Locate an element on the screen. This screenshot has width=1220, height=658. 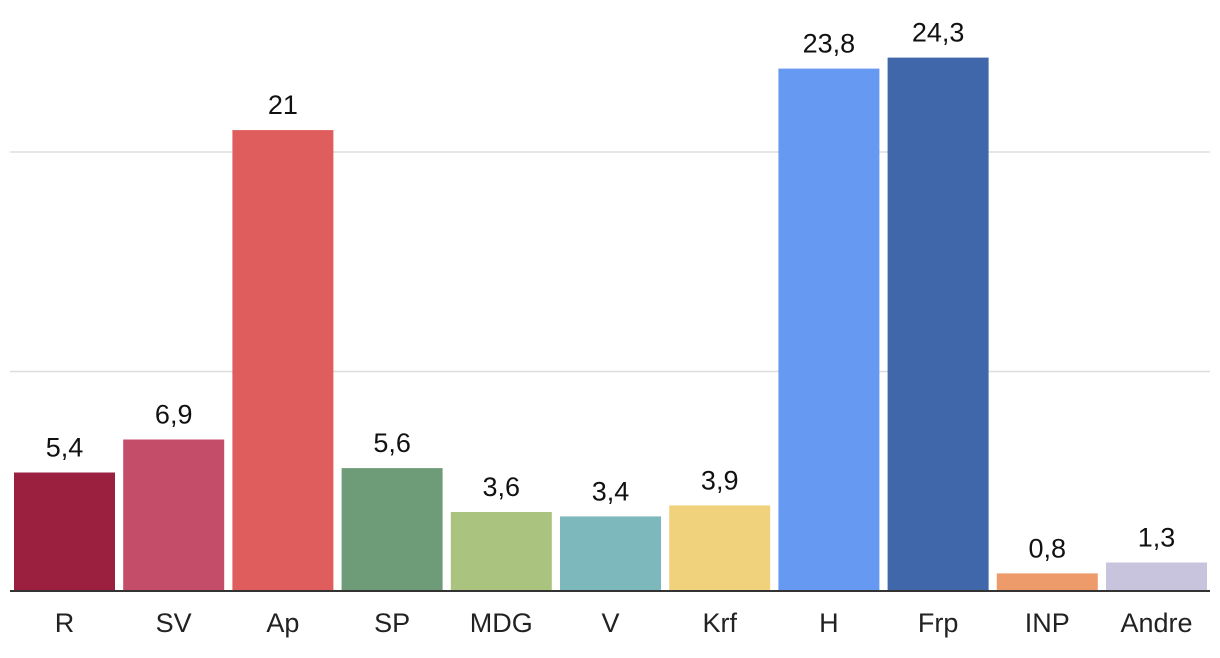
bar-andre is located at coordinates (1156, 576).